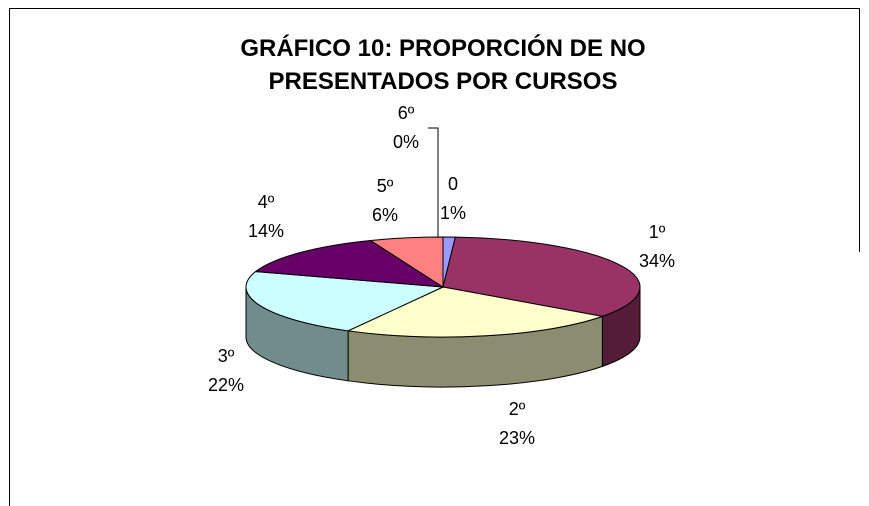  What do you see at coordinates (657, 232) in the screenshot?
I see `slice-label: 1º` at bounding box center [657, 232].